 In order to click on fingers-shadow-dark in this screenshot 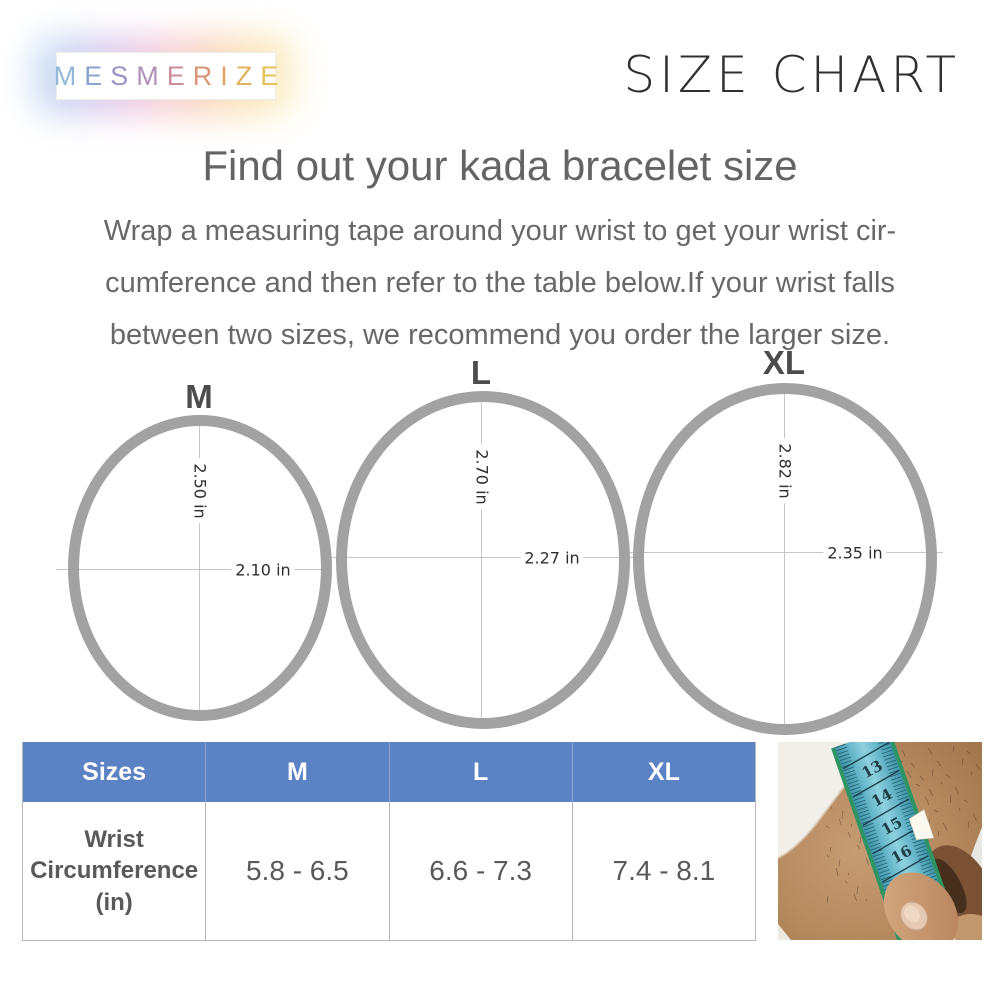, I will do `click(949, 886)`.